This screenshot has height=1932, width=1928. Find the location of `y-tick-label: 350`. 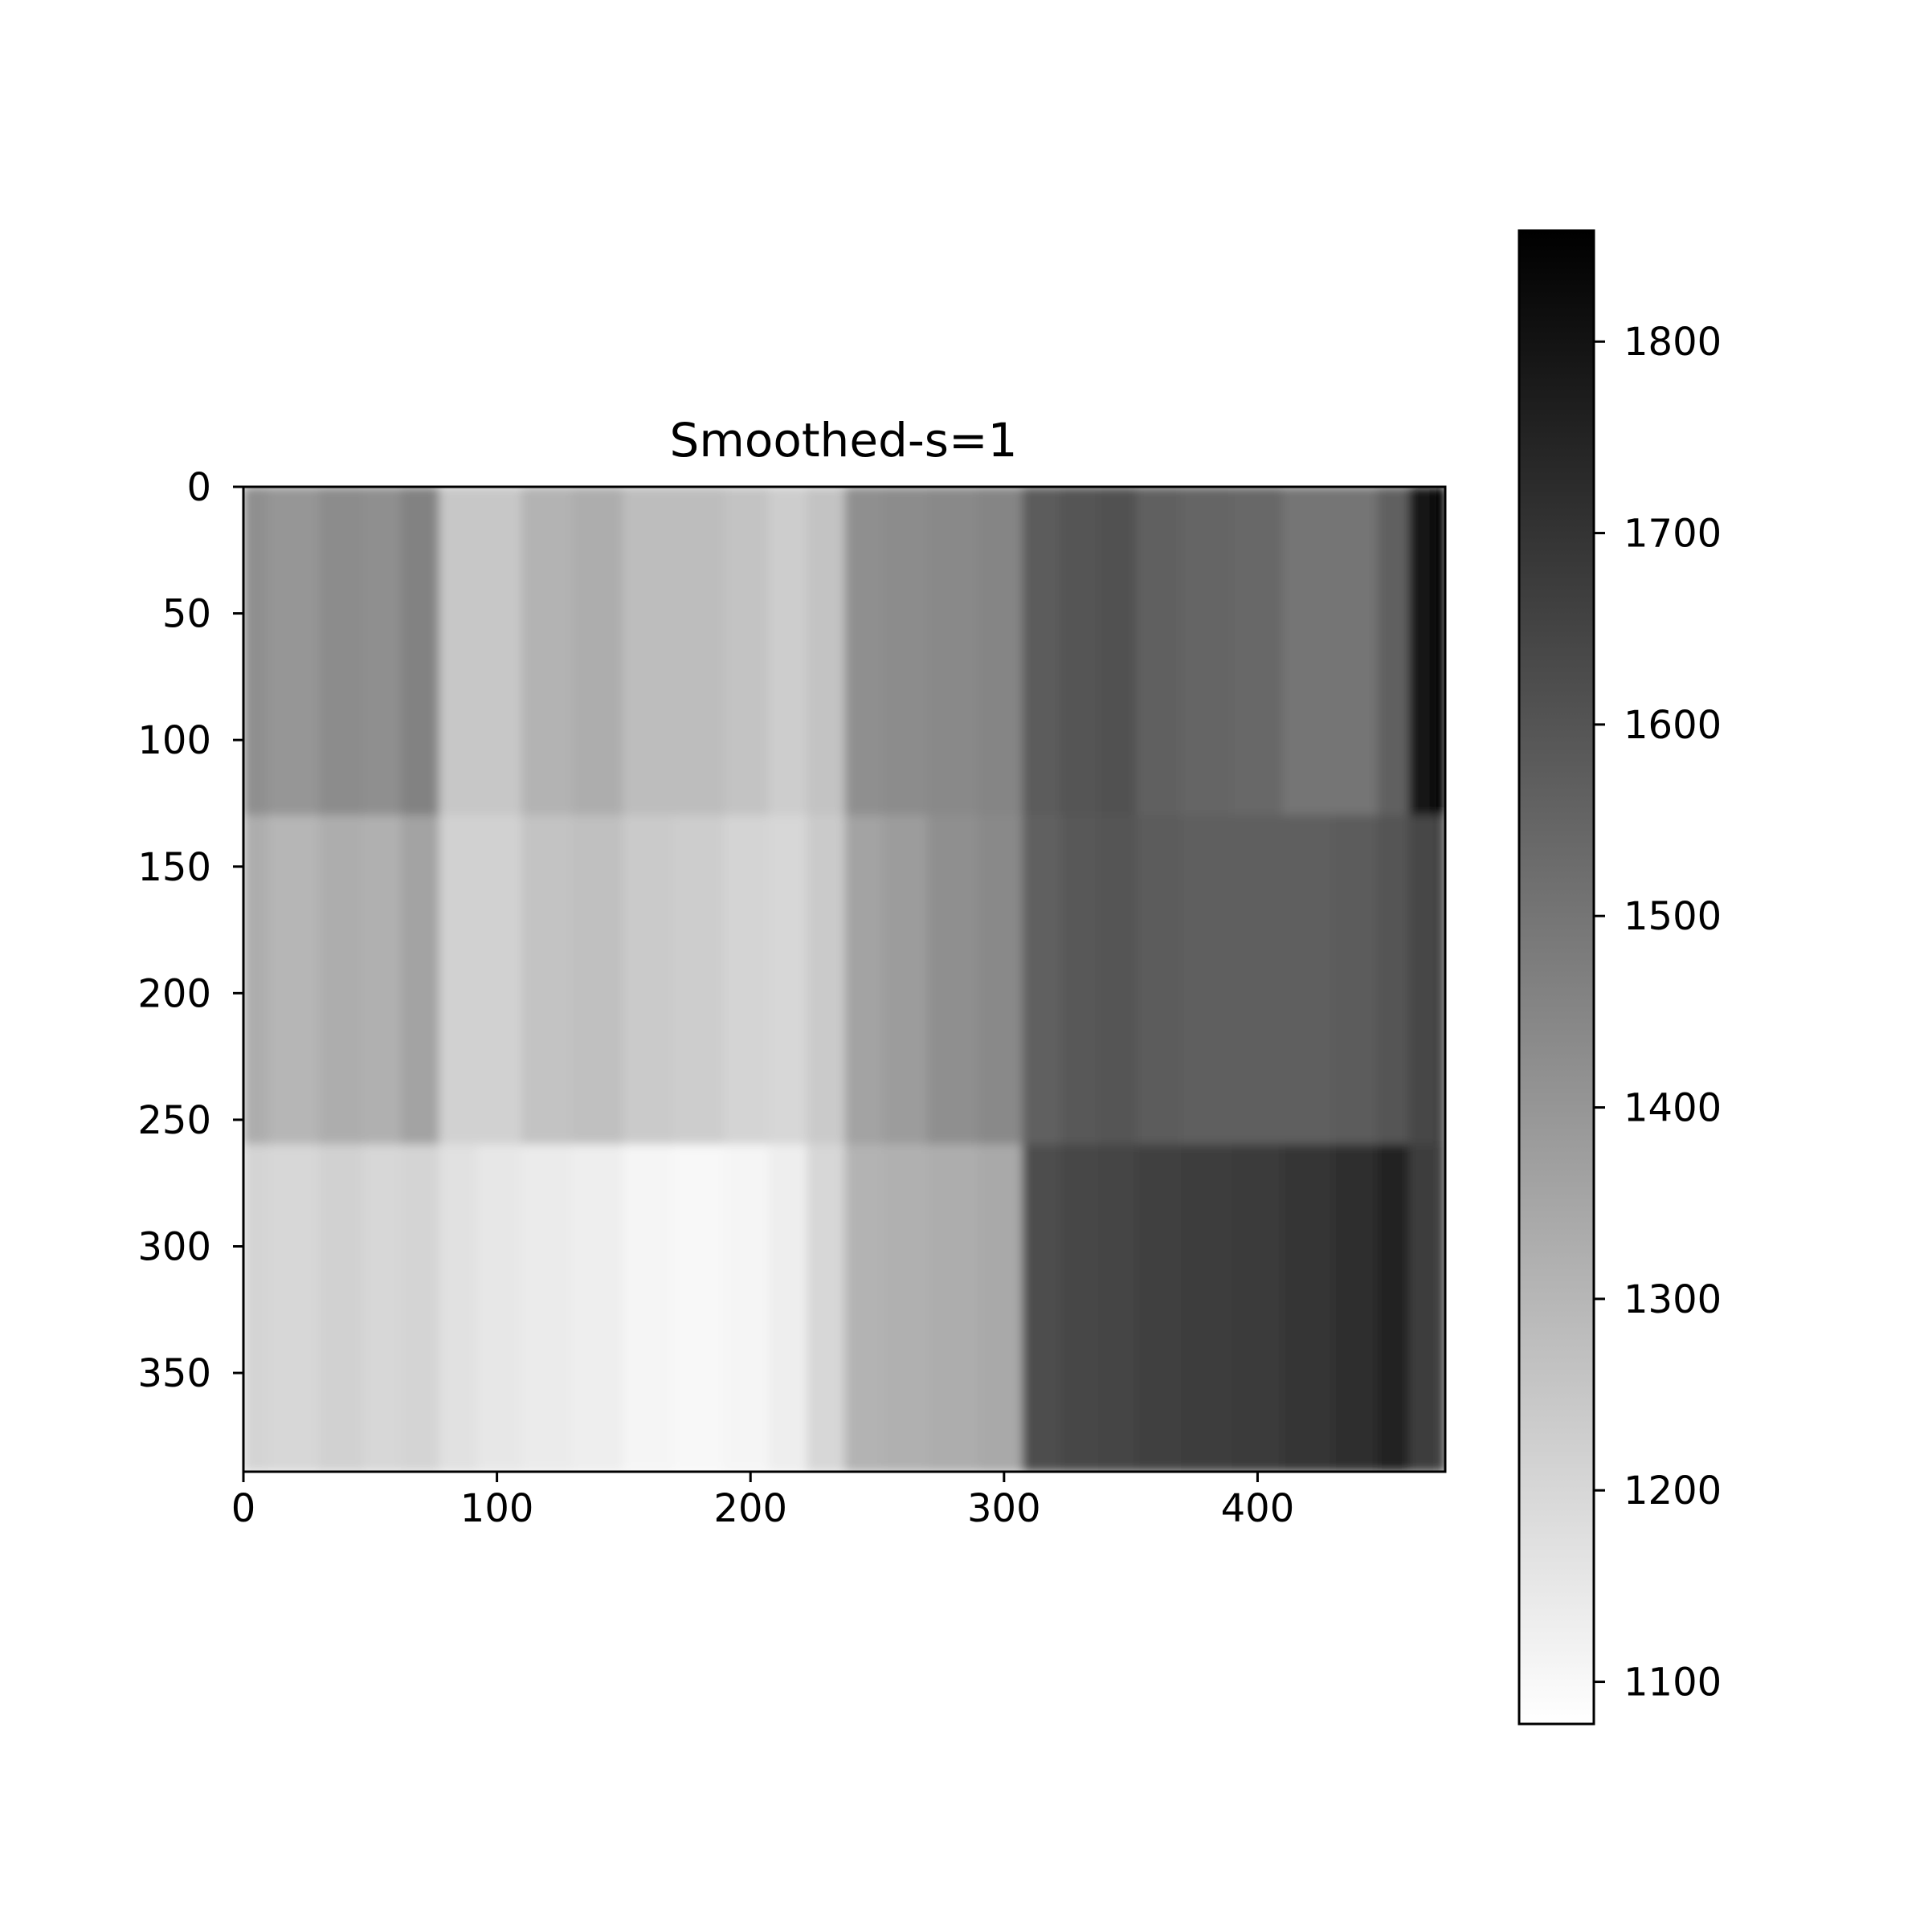

y-tick-label: 350 is located at coordinates (174, 1374).